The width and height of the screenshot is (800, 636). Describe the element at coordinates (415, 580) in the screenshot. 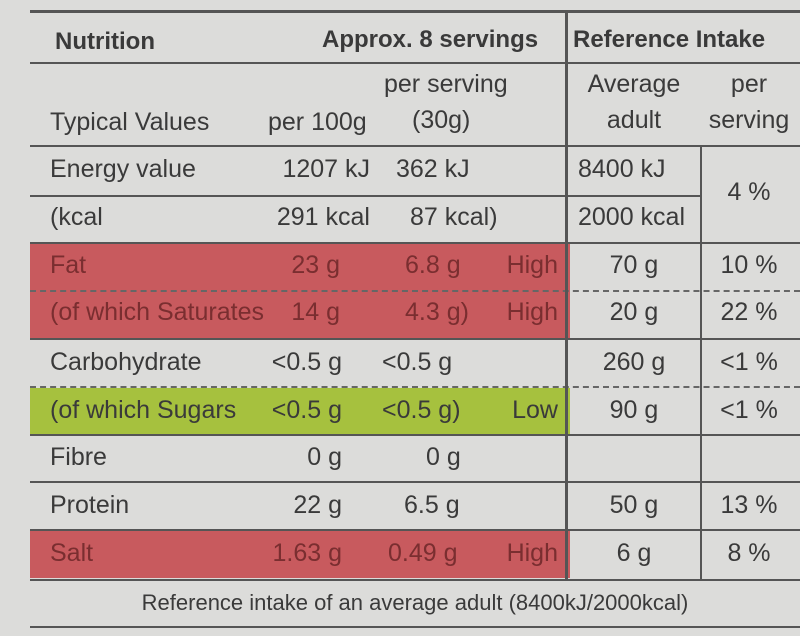

I see `salt-divider` at that location.